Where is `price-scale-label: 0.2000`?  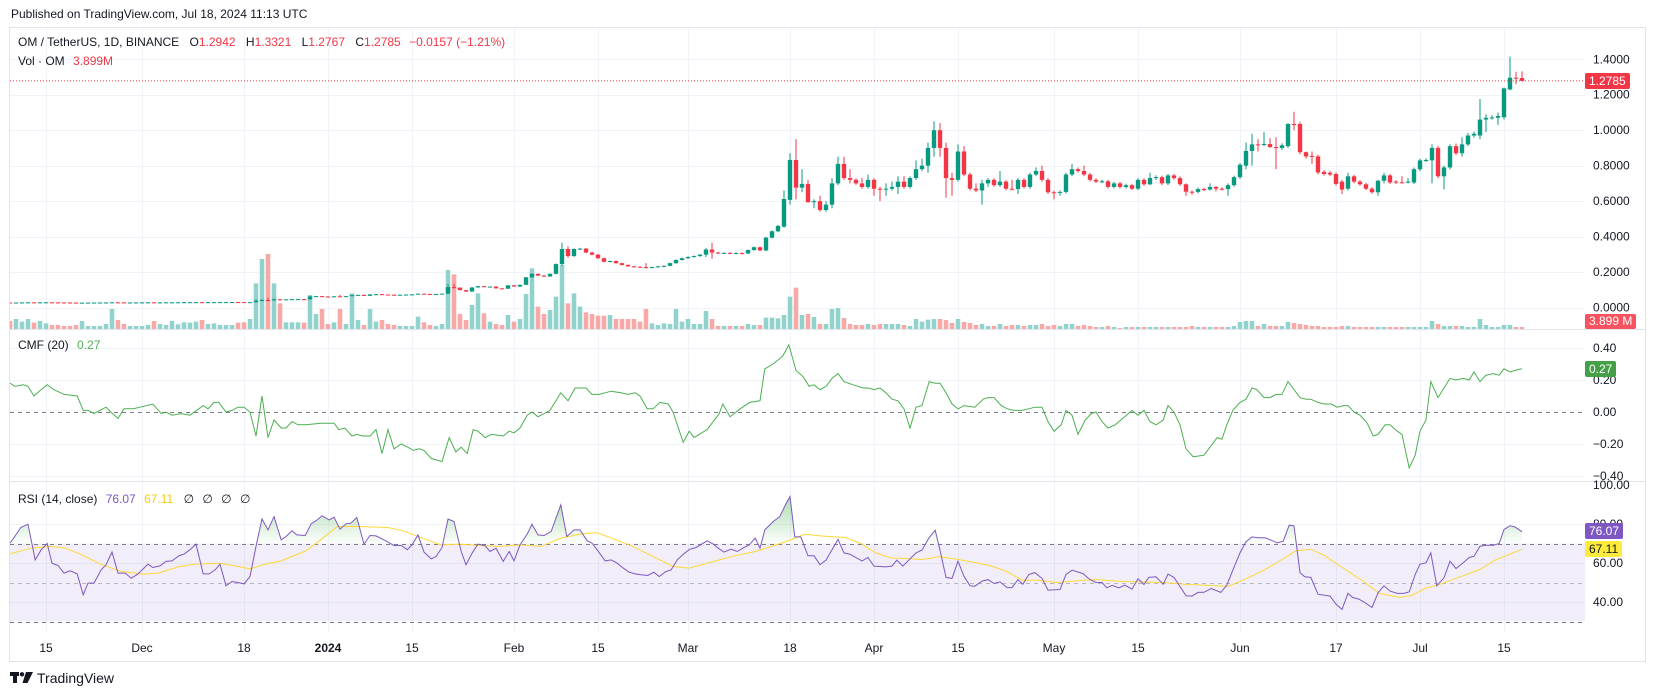 price-scale-label: 0.2000 is located at coordinates (1611, 272).